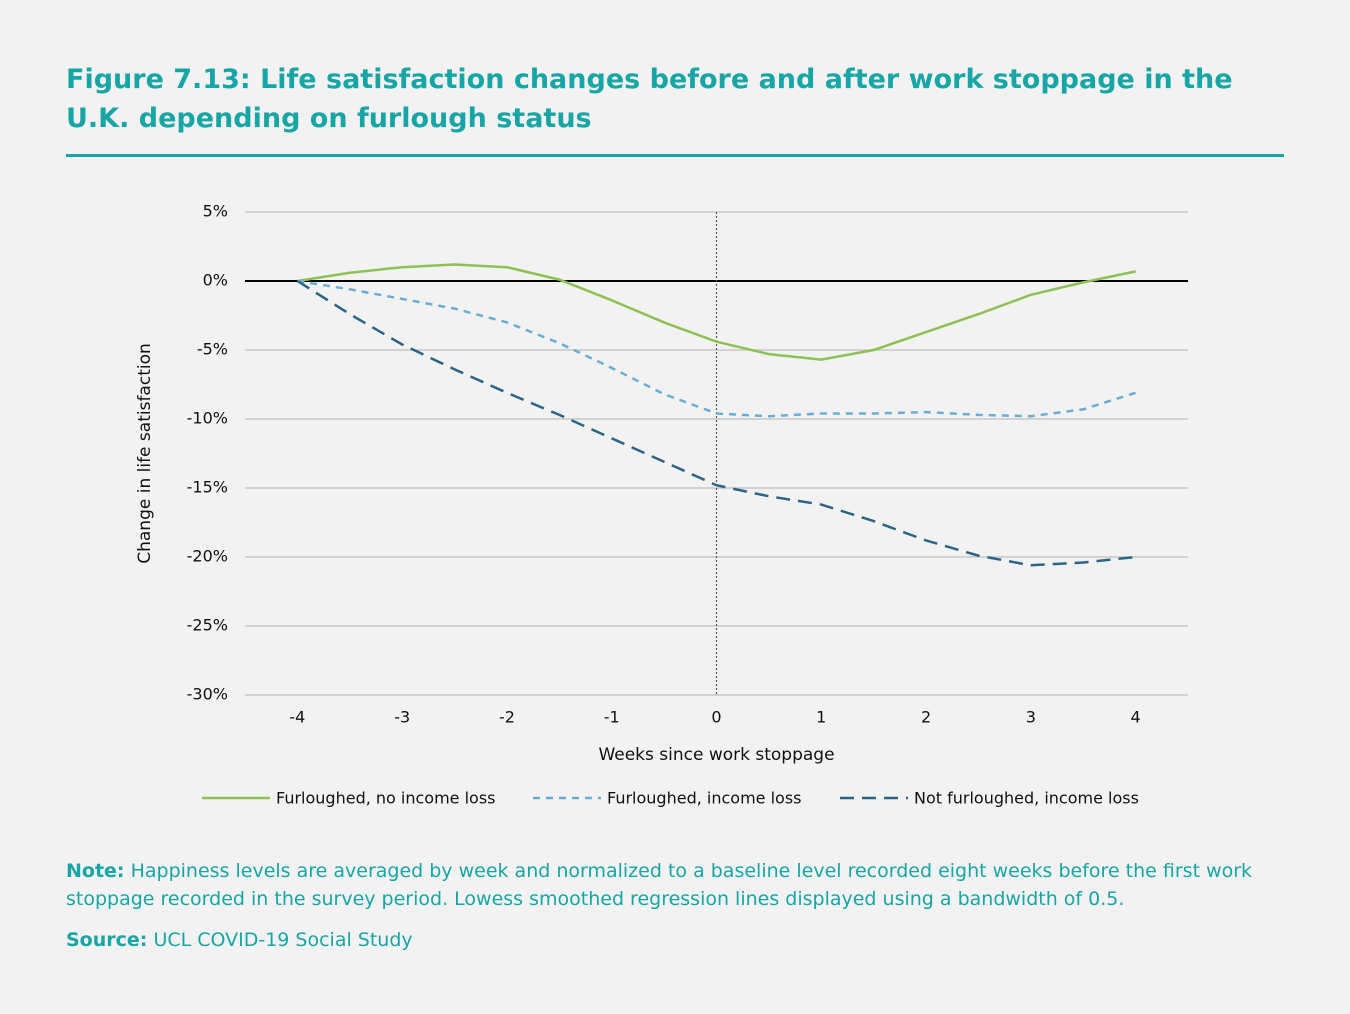  Describe the element at coordinates (1136, 717) in the screenshot. I see `x-tick-label: 4` at that location.